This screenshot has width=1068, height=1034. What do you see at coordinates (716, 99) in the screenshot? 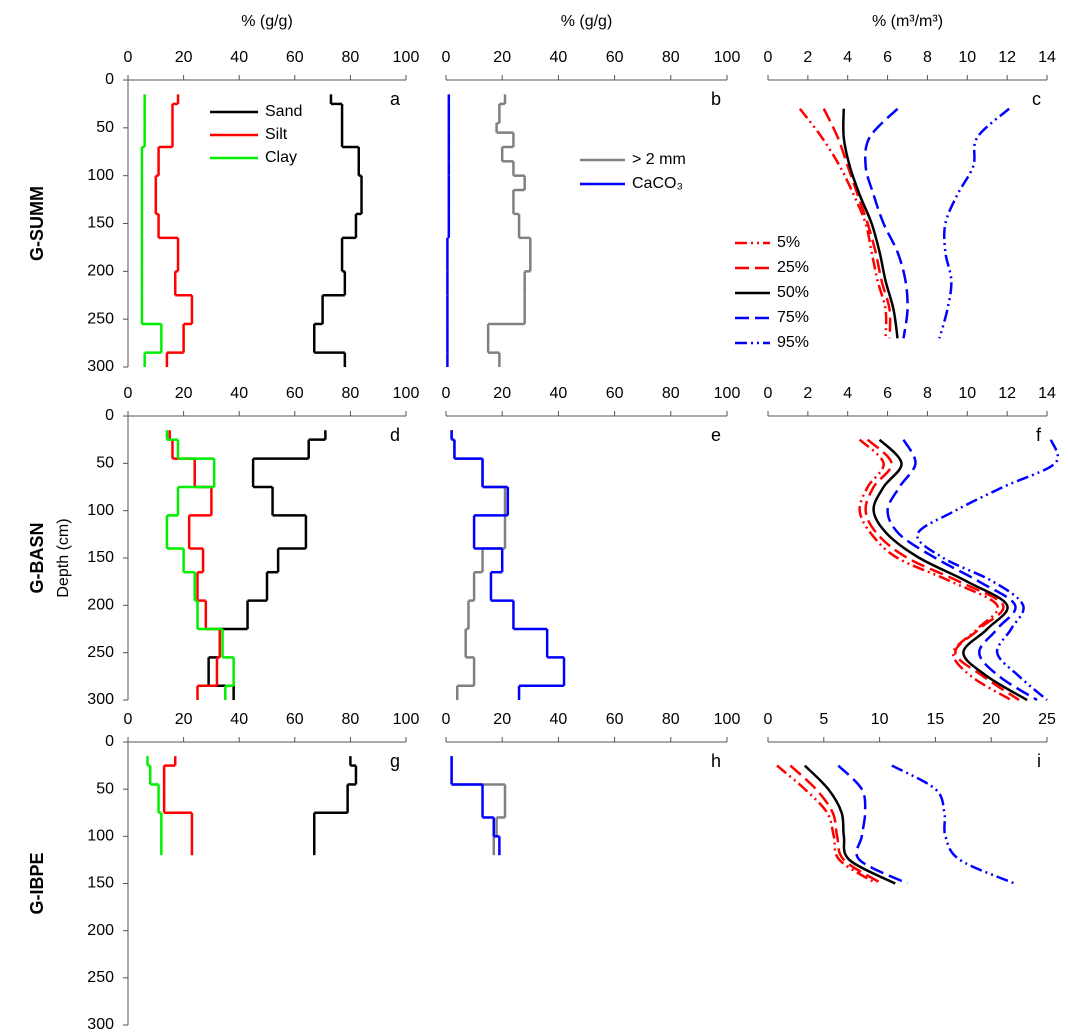
I see `panel-label: b` at bounding box center [716, 99].